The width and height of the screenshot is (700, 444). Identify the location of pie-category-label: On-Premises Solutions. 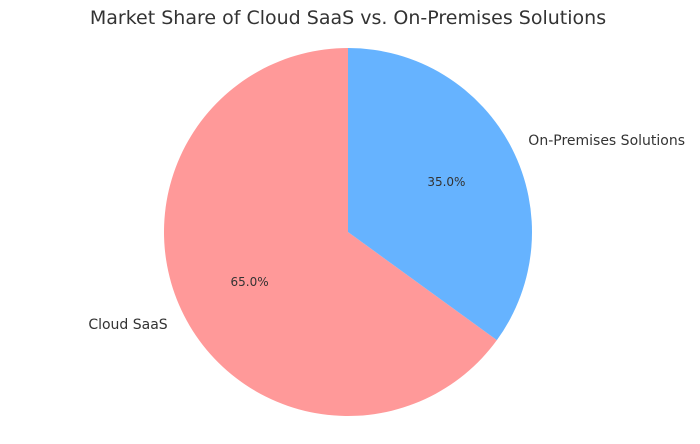
(606, 141).